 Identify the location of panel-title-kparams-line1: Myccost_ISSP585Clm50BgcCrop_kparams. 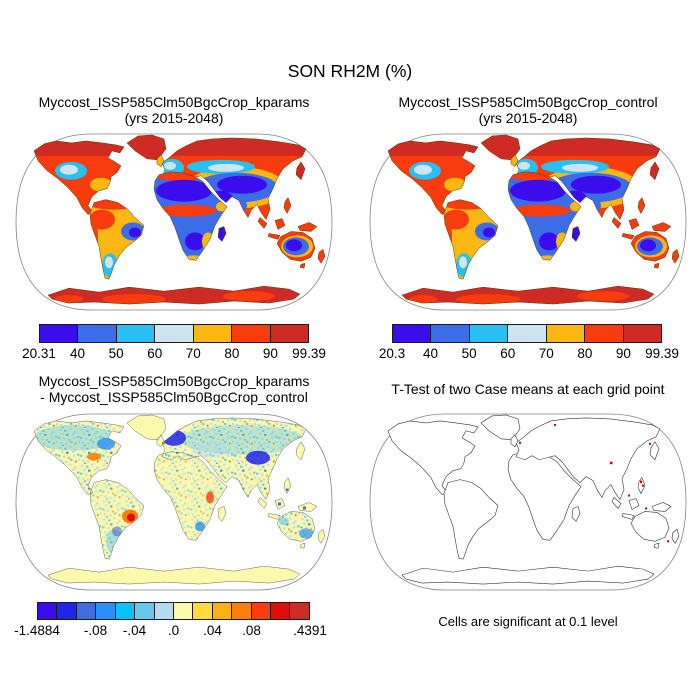
(174, 102).